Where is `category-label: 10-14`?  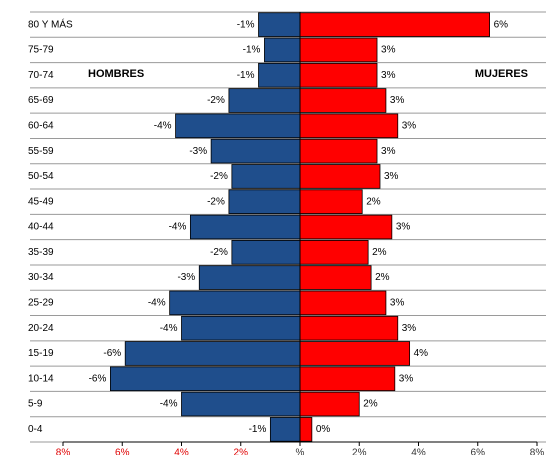
category-label: 10-14 is located at coordinates (41, 378).